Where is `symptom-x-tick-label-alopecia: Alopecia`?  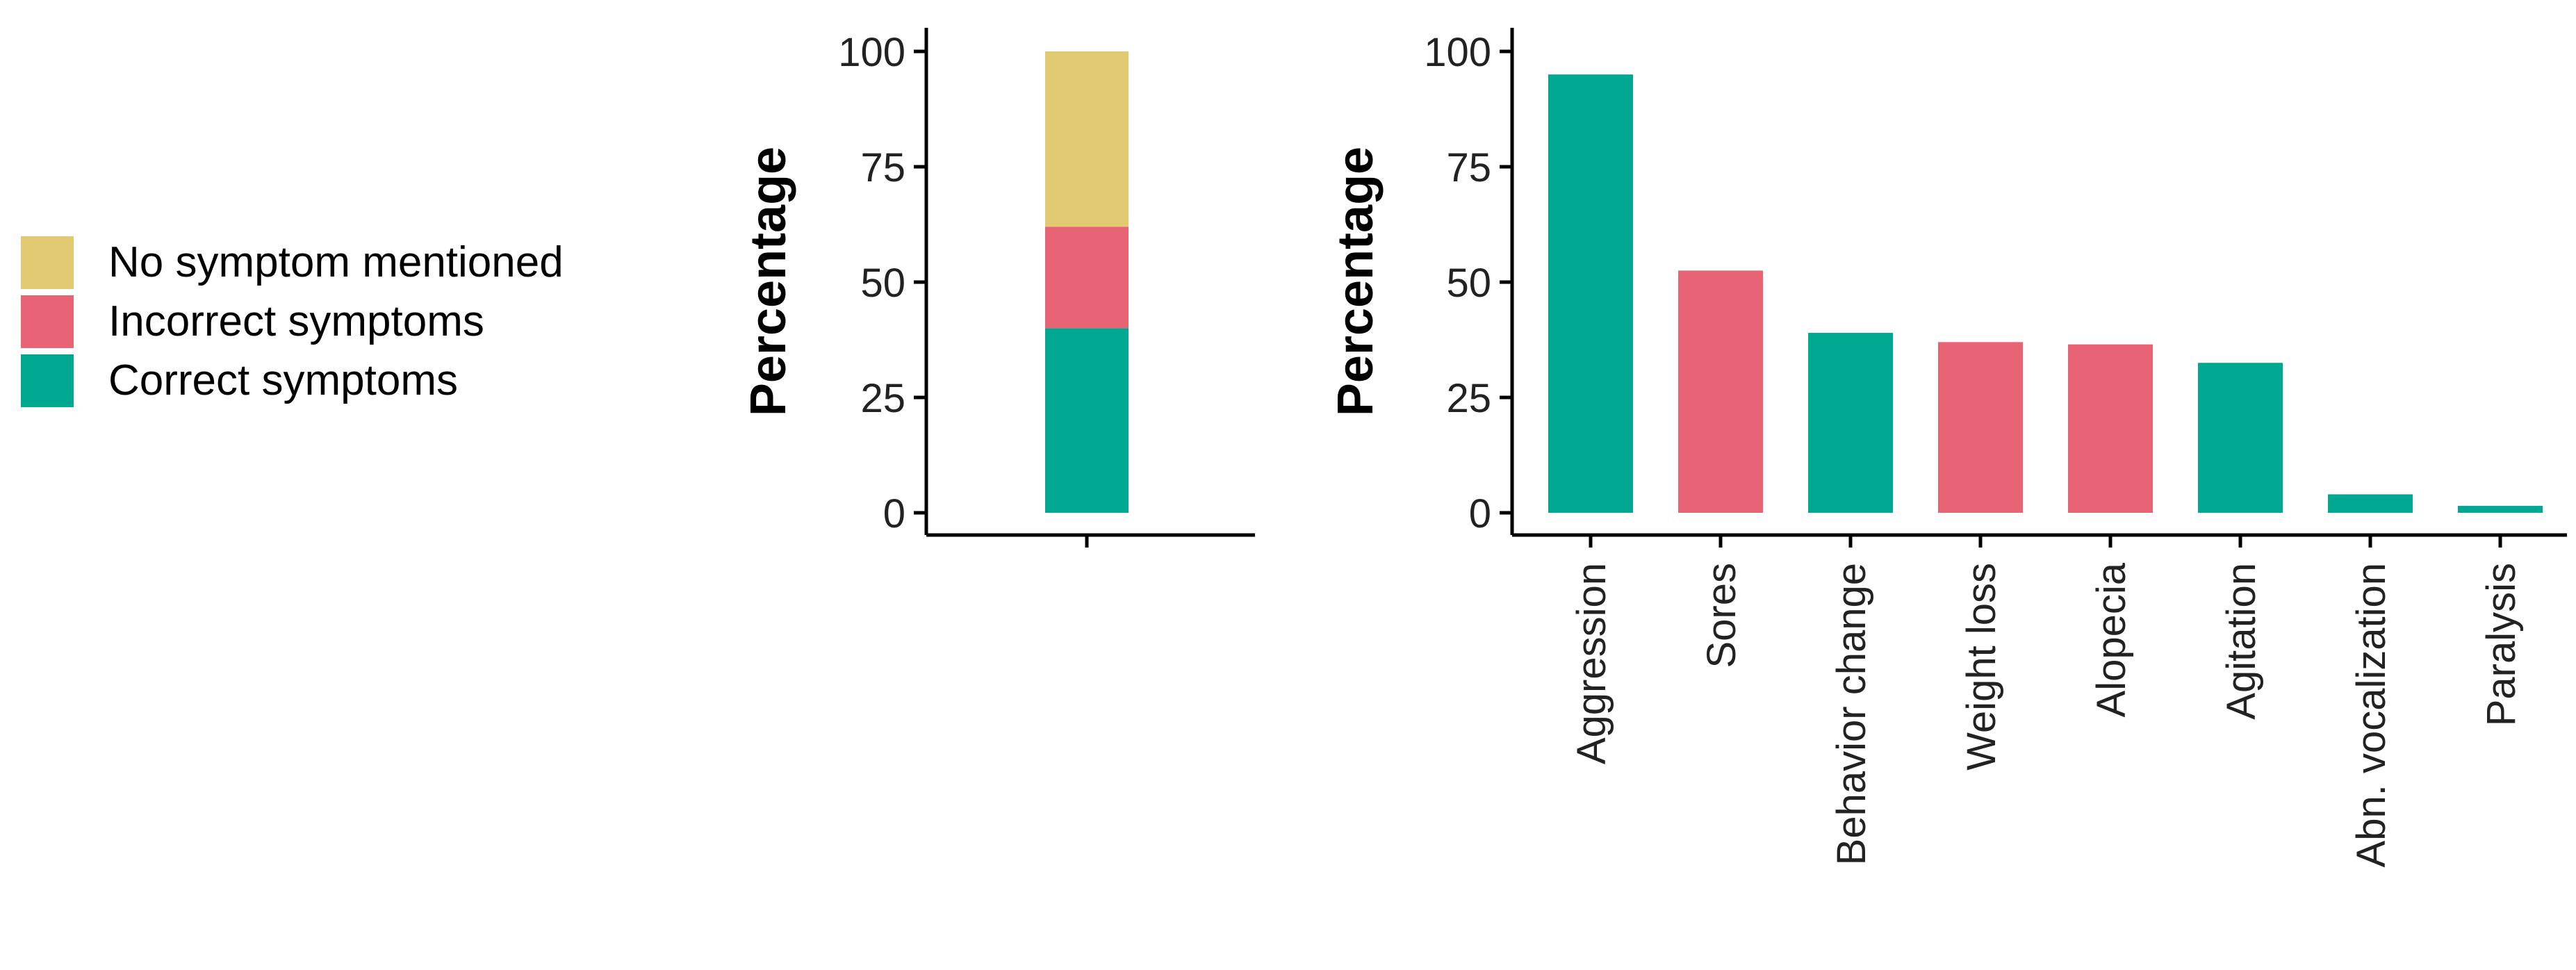 symptom-x-tick-label-alopecia: Alopecia is located at coordinates (2111, 640).